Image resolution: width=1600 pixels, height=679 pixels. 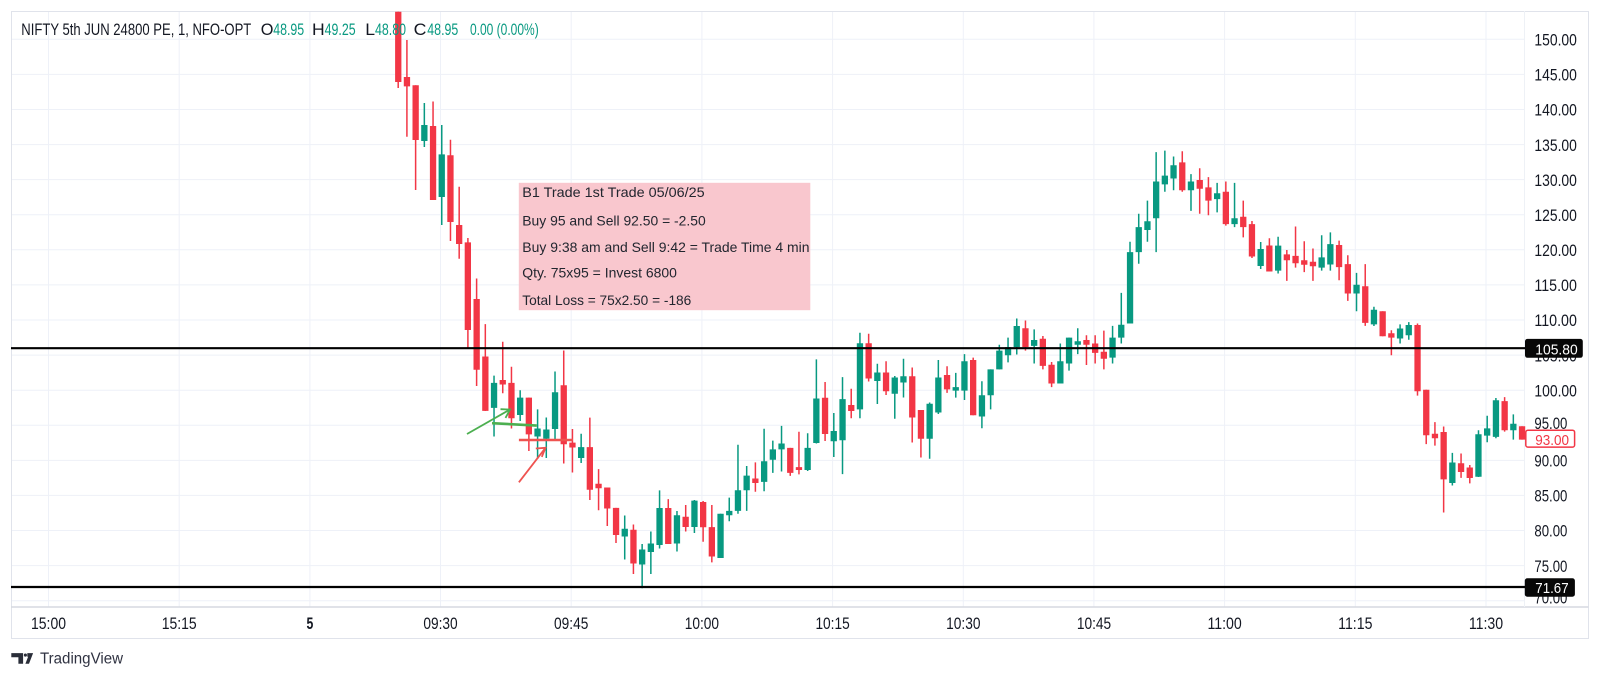 I want to click on svg-text: B1 Trade 1st Trade 05/06/25, so click(x=613, y=192).